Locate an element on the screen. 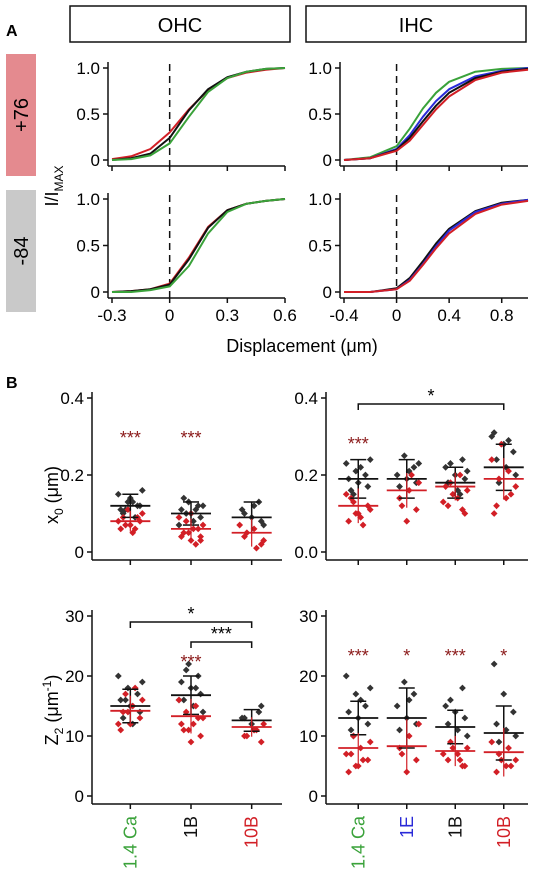 This screenshot has width=535, height=875. significance-label: * is located at coordinates (406, 656).